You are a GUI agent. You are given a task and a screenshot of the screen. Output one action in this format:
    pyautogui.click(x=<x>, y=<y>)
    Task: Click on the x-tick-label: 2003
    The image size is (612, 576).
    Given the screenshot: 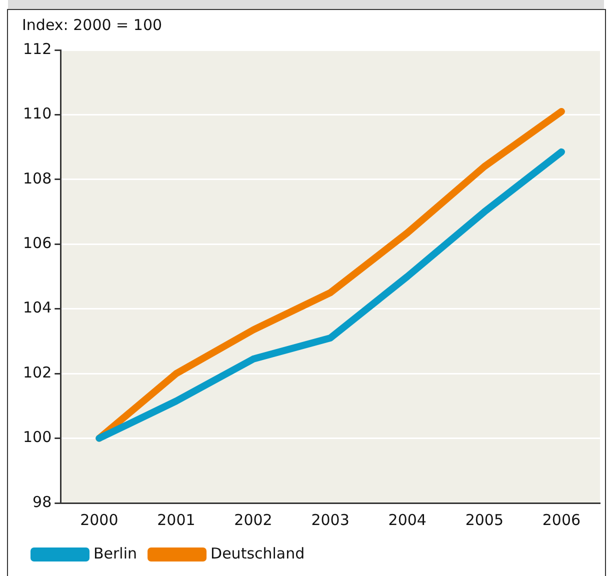 What is the action you would take?
    pyautogui.click(x=330, y=519)
    